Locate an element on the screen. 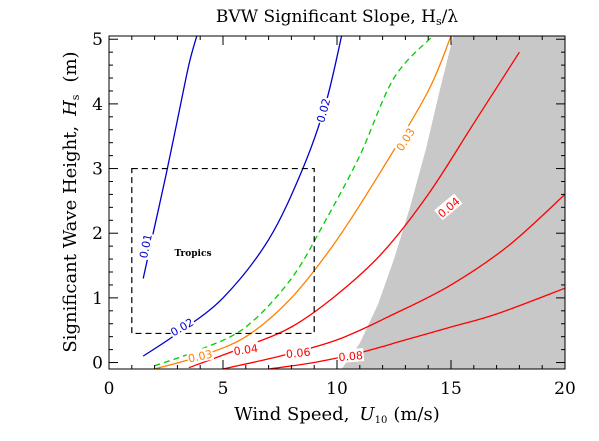 Image resolution: width=599 pixels, height=441 pixels. contour-label-group: 0.01 is located at coordinates (145, 246).